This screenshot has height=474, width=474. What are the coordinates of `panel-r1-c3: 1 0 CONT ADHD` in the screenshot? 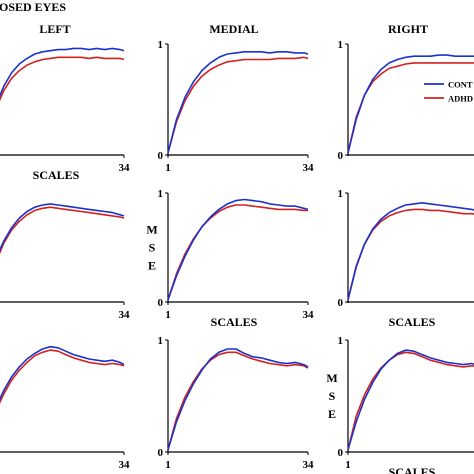 It's located at (406, 100).